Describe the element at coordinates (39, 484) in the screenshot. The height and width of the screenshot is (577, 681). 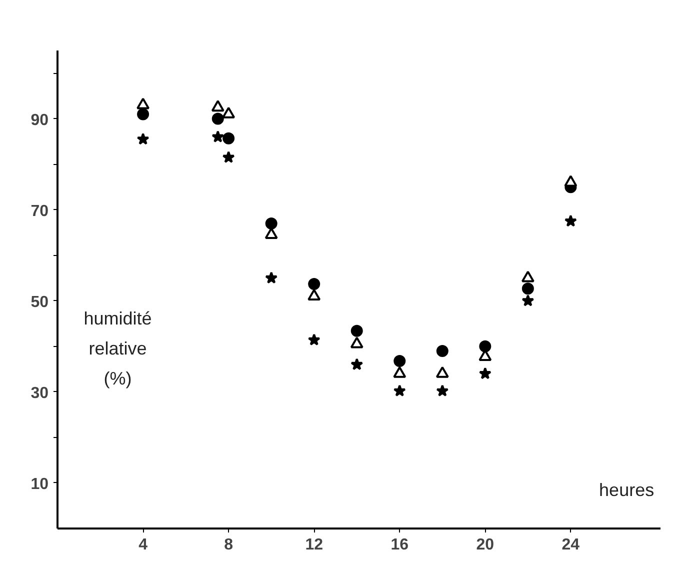
I see `y-tick-label: 10` at that location.